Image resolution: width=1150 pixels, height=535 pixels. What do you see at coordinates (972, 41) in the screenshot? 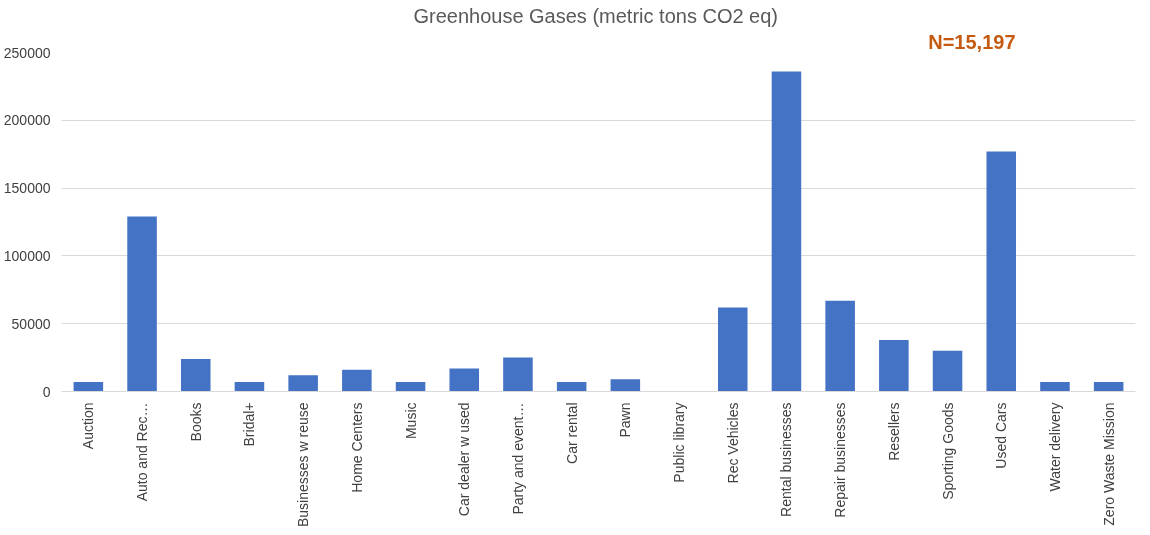
I see `text: N=15,197` at bounding box center [972, 41].